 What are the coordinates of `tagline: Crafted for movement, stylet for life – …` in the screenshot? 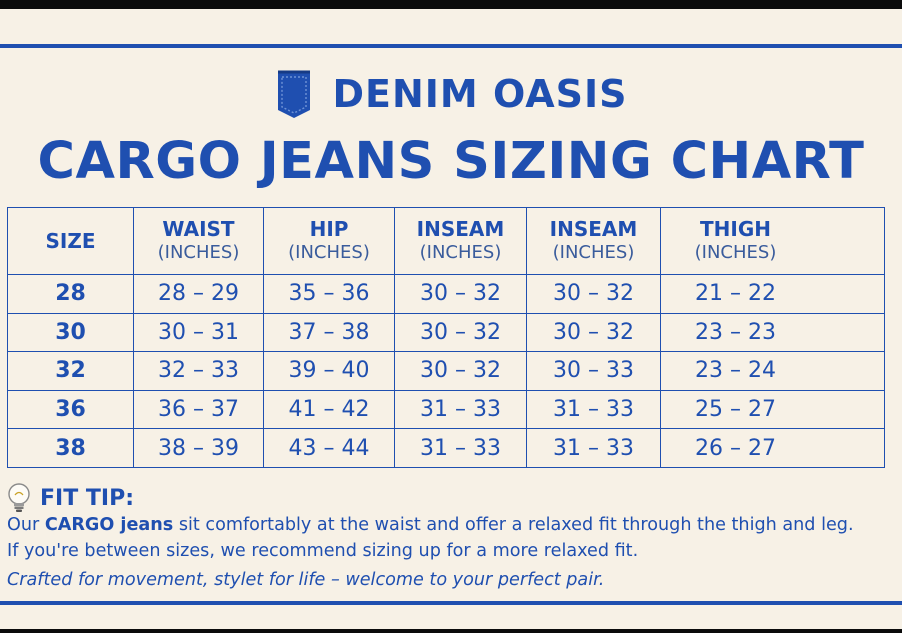 It's located at (306, 580).